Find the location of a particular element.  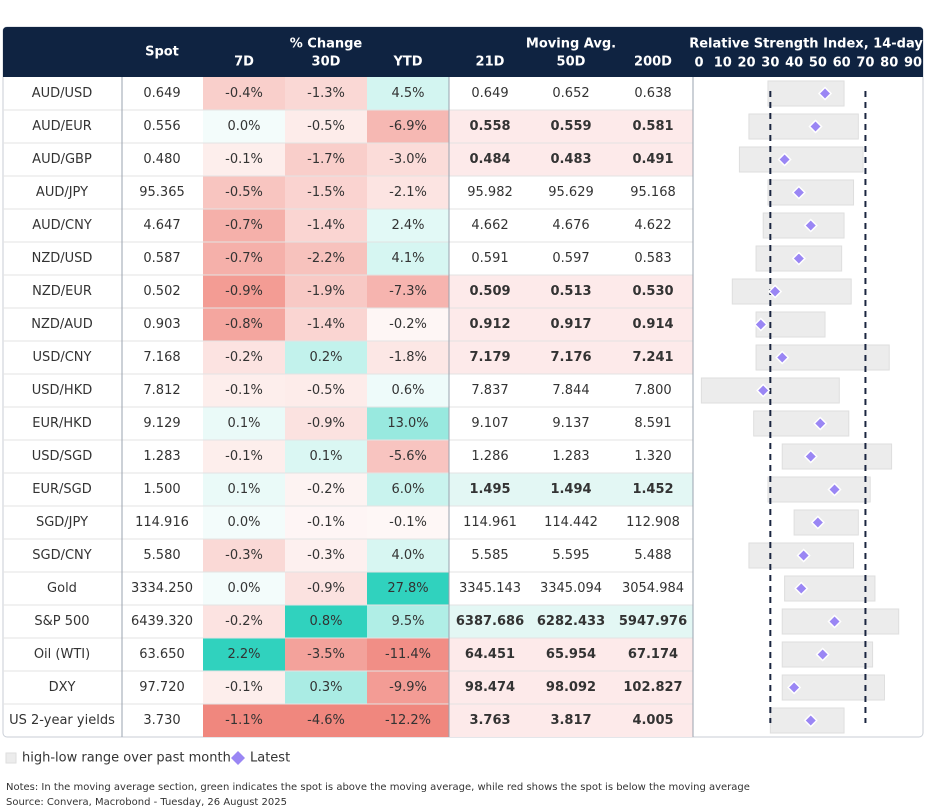

header-spot: Spot is located at coordinates (162, 52).